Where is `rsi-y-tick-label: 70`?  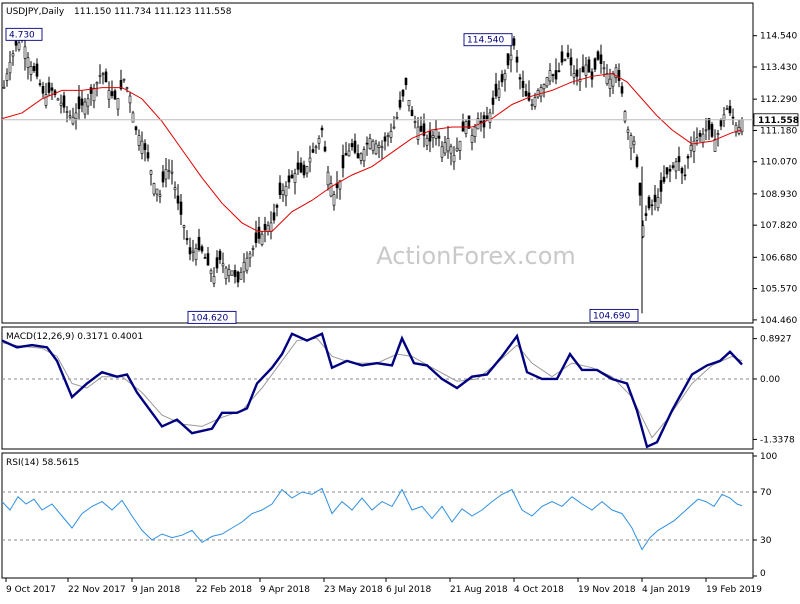 rsi-y-tick-label: 70 is located at coordinates (766, 493).